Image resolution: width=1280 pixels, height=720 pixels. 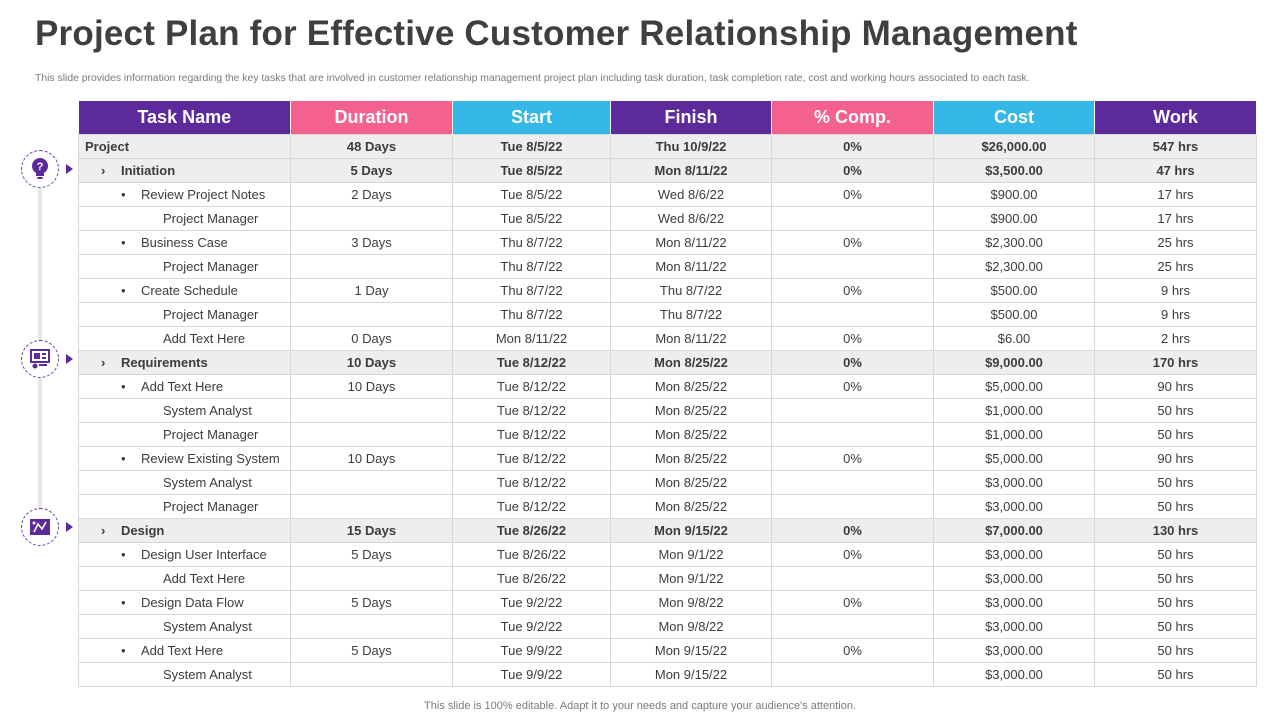 What do you see at coordinates (531, 482) in the screenshot?
I see `cell-start: Tue 8/12/22` at bounding box center [531, 482].